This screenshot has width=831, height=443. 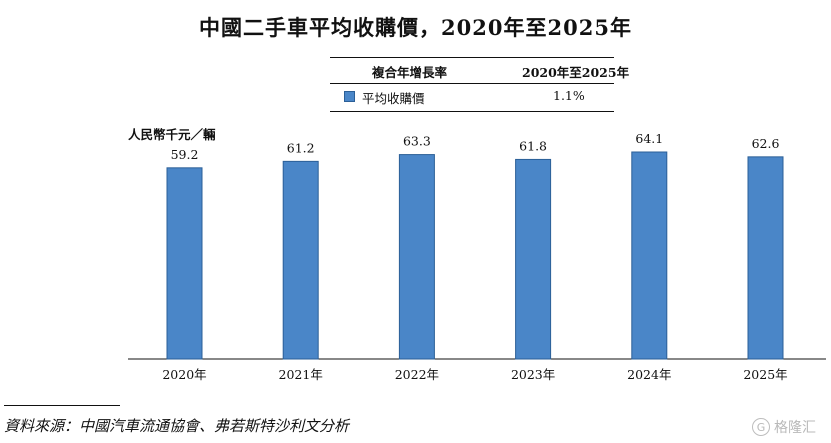 I want to click on x-tick-label: 2021年, so click(x=301, y=374).